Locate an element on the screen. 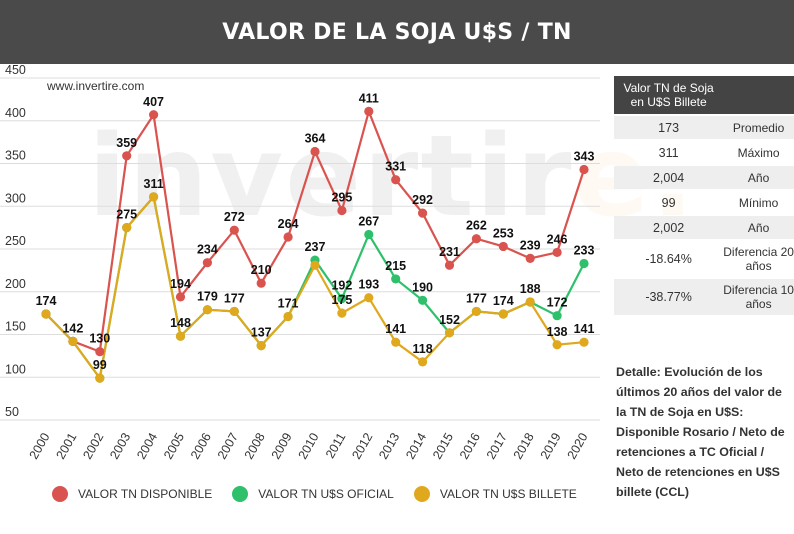 Image resolution: width=794 pixels, height=534 pixels. page-title: VALOR DE LA SOJA U$S / TN is located at coordinates (397, 32).